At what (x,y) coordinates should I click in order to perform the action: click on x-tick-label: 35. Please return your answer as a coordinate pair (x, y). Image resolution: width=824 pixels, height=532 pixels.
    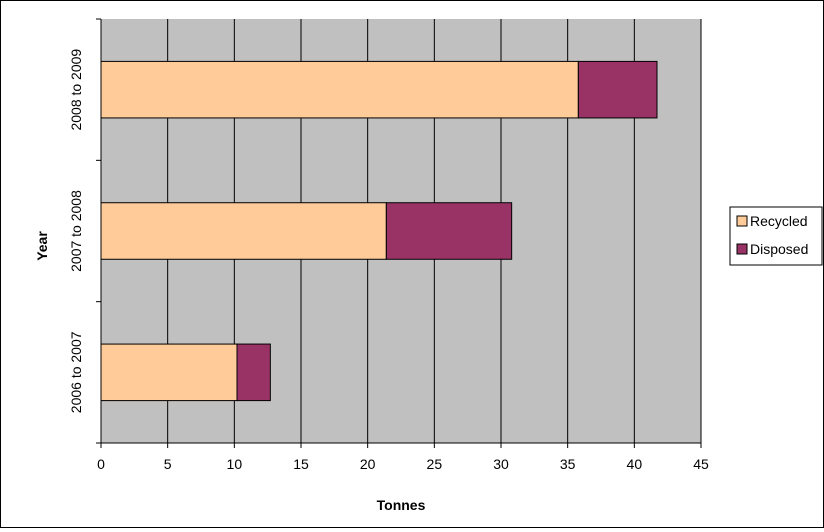
    Looking at the image, I should click on (568, 464).